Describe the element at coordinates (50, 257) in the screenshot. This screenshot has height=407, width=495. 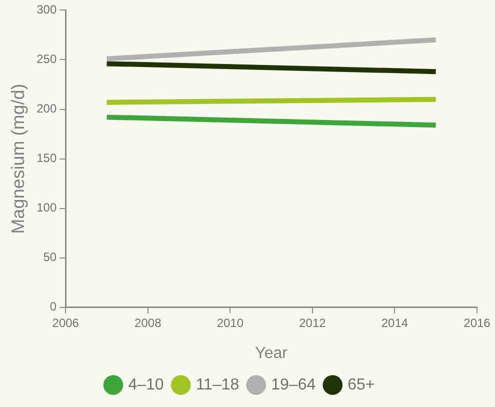
I see `y-tick-label: 50` at that location.